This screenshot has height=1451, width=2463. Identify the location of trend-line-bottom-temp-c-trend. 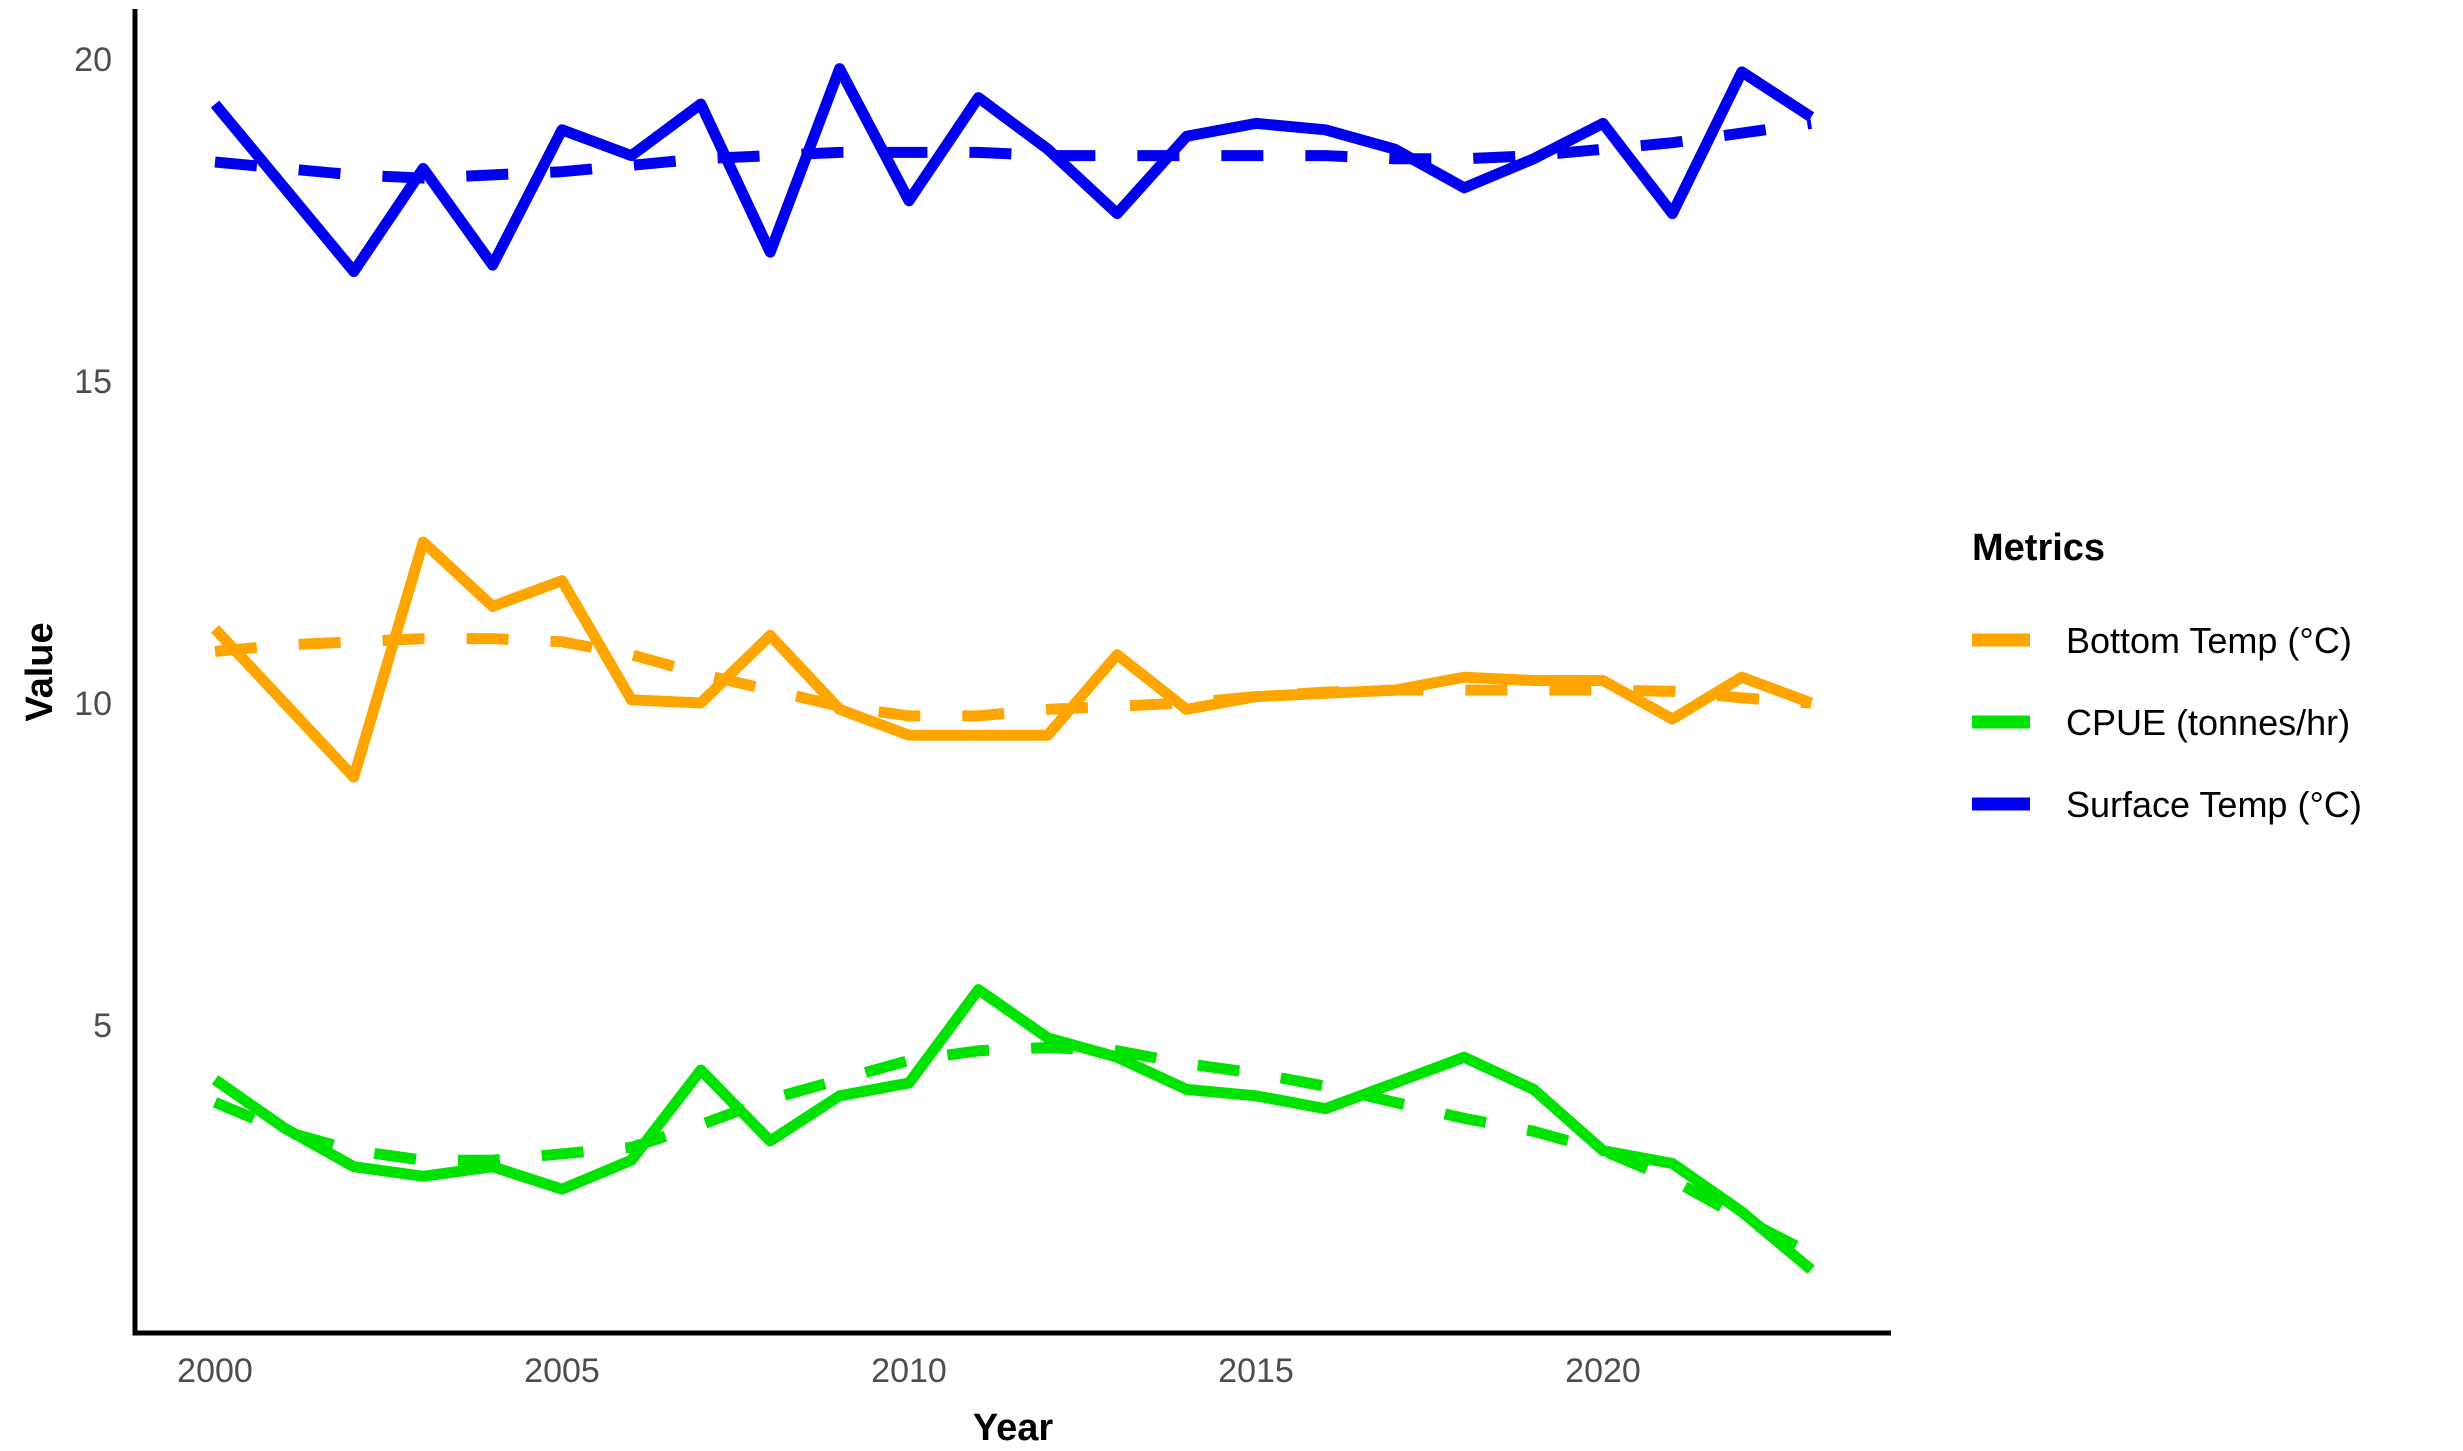
(1013, 677).